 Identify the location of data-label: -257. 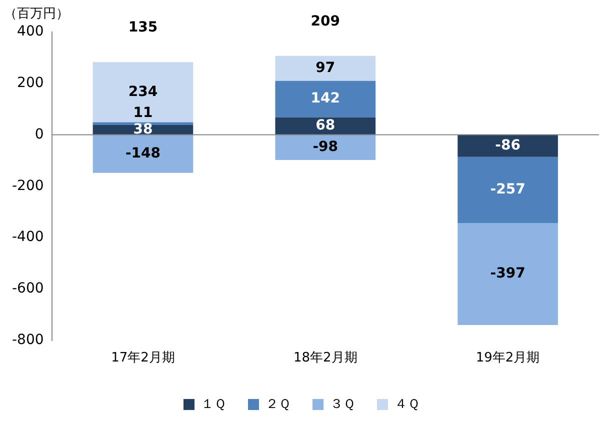
(508, 190).